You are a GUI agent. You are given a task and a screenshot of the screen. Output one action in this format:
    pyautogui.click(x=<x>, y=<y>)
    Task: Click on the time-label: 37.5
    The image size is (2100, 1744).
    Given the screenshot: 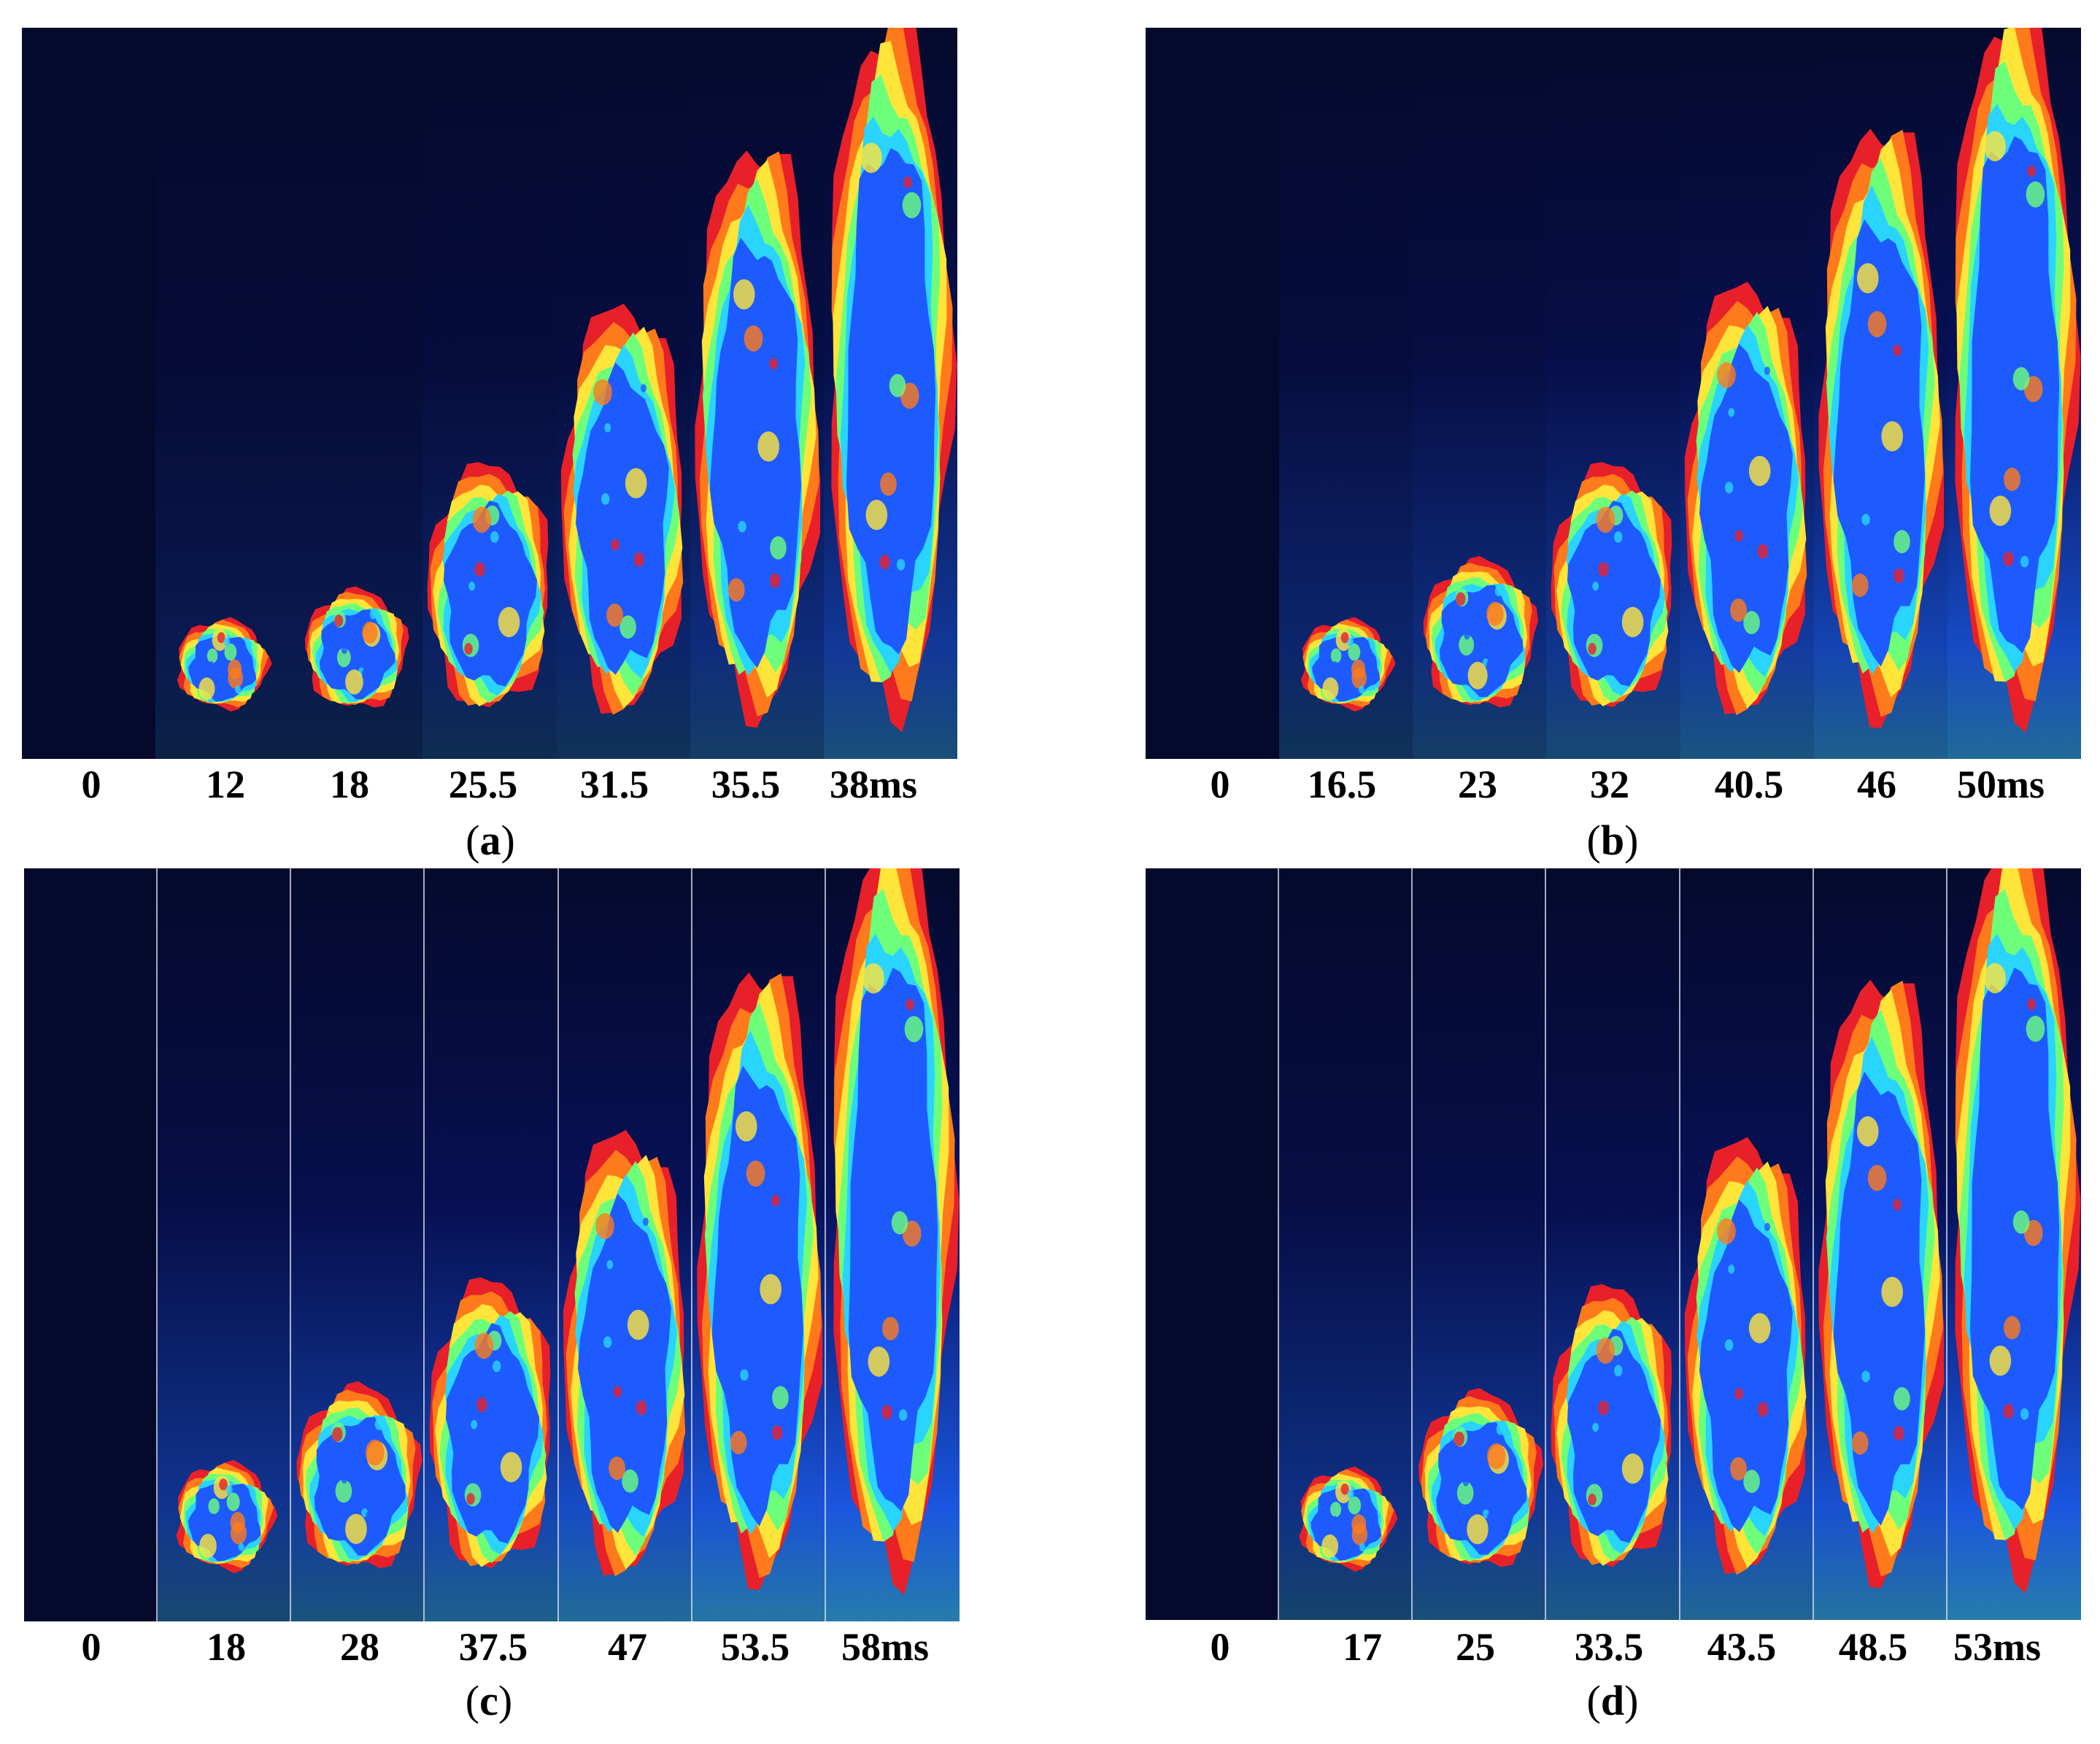 What is the action you would take?
    pyautogui.click(x=493, y=1647)
    